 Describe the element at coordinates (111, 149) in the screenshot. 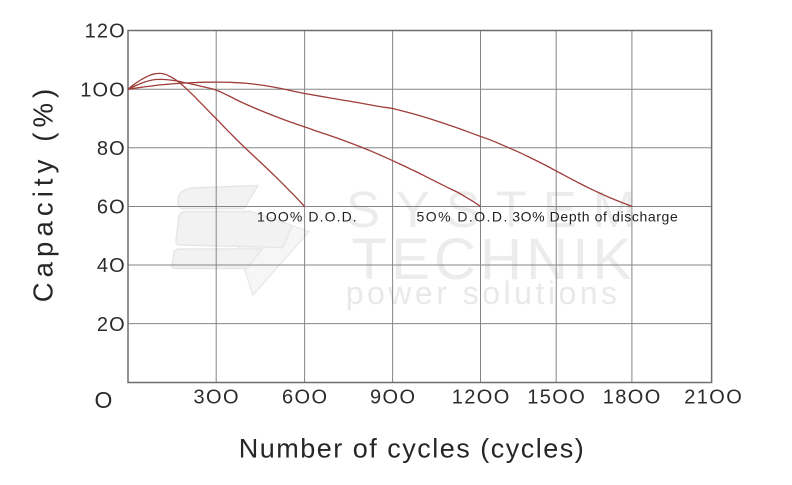

I see `svg-text: 8O` at that location.